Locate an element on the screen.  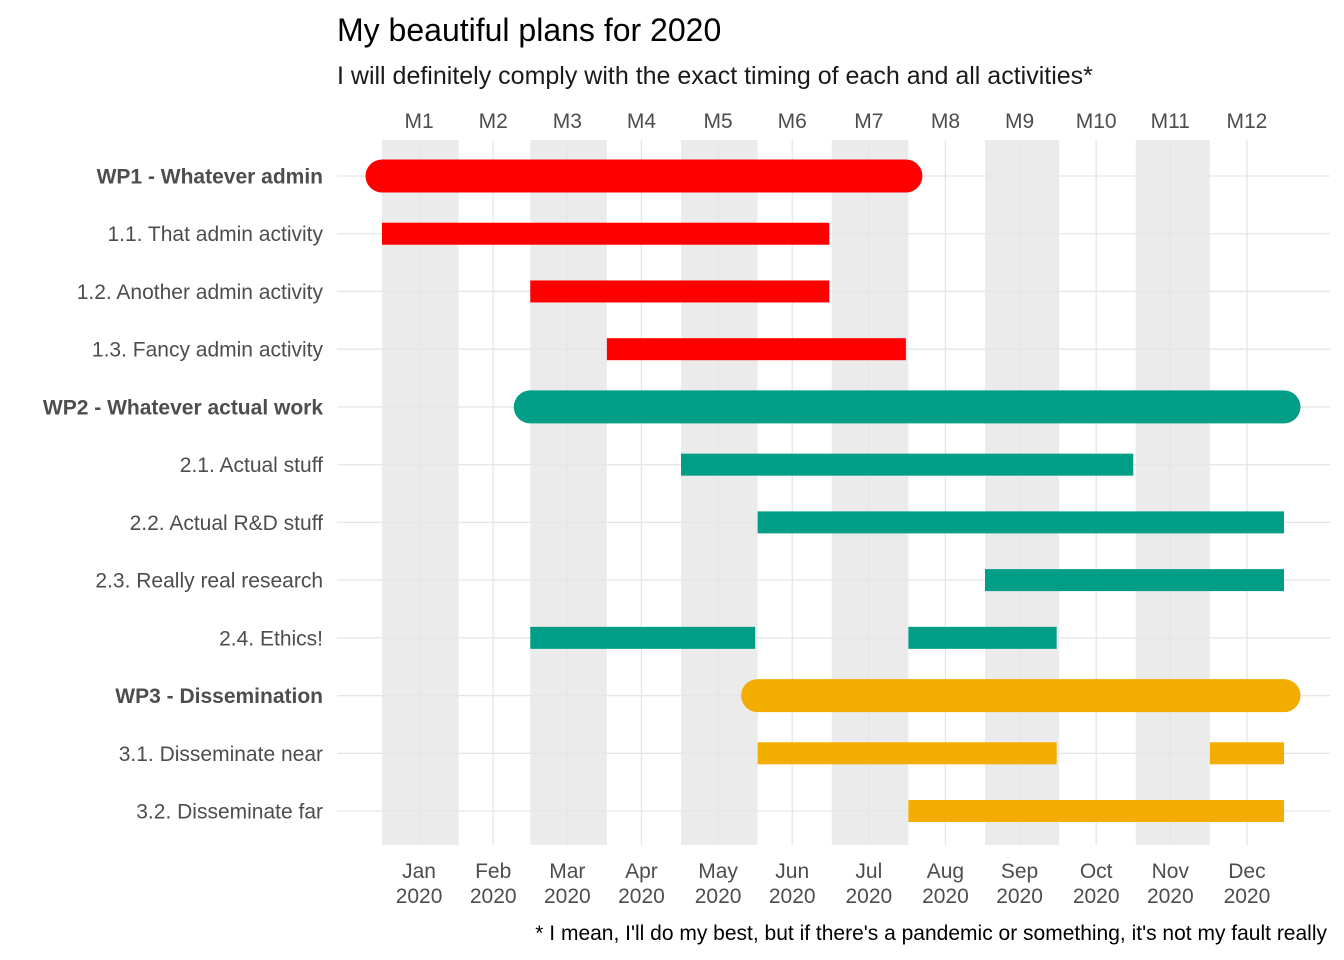
bottom-tick-month: Oct is located at coordinates (1096, 871).